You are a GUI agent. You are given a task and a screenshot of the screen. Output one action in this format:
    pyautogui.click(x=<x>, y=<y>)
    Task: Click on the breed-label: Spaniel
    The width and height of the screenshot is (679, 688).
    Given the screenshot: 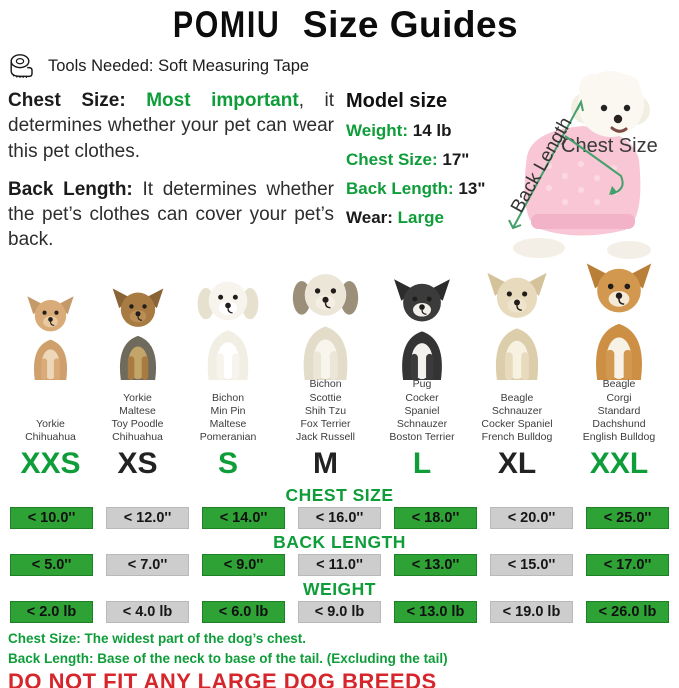 What is the action you would take?
    pyautogui.click(x=422, y=410)
    